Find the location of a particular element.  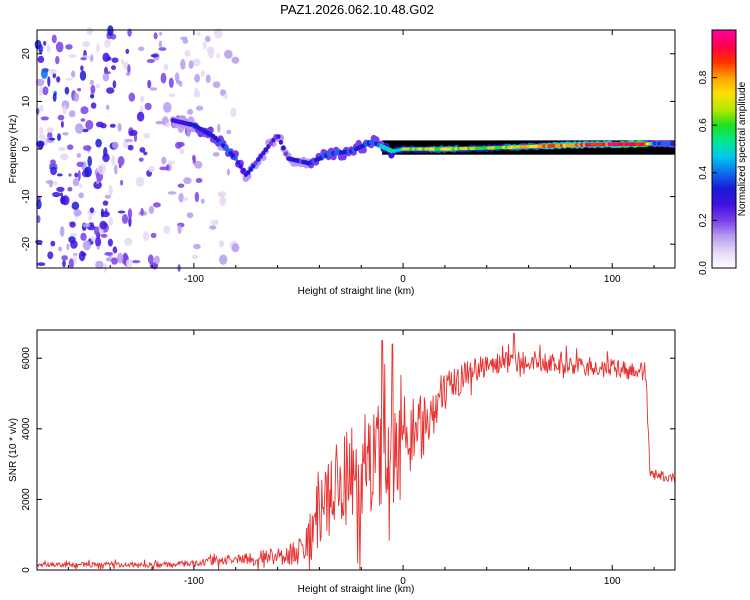

x-tick-label: -100 is located at coordinates (194, 581).